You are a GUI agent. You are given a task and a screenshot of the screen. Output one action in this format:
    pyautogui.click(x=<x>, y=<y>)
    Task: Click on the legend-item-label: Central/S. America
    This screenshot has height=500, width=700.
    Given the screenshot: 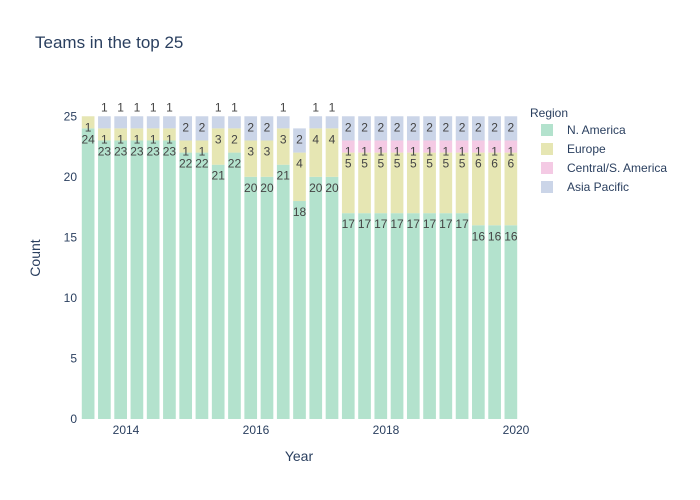 What is the action you would take?
    pyautogui.click(x=617, y=168)
    